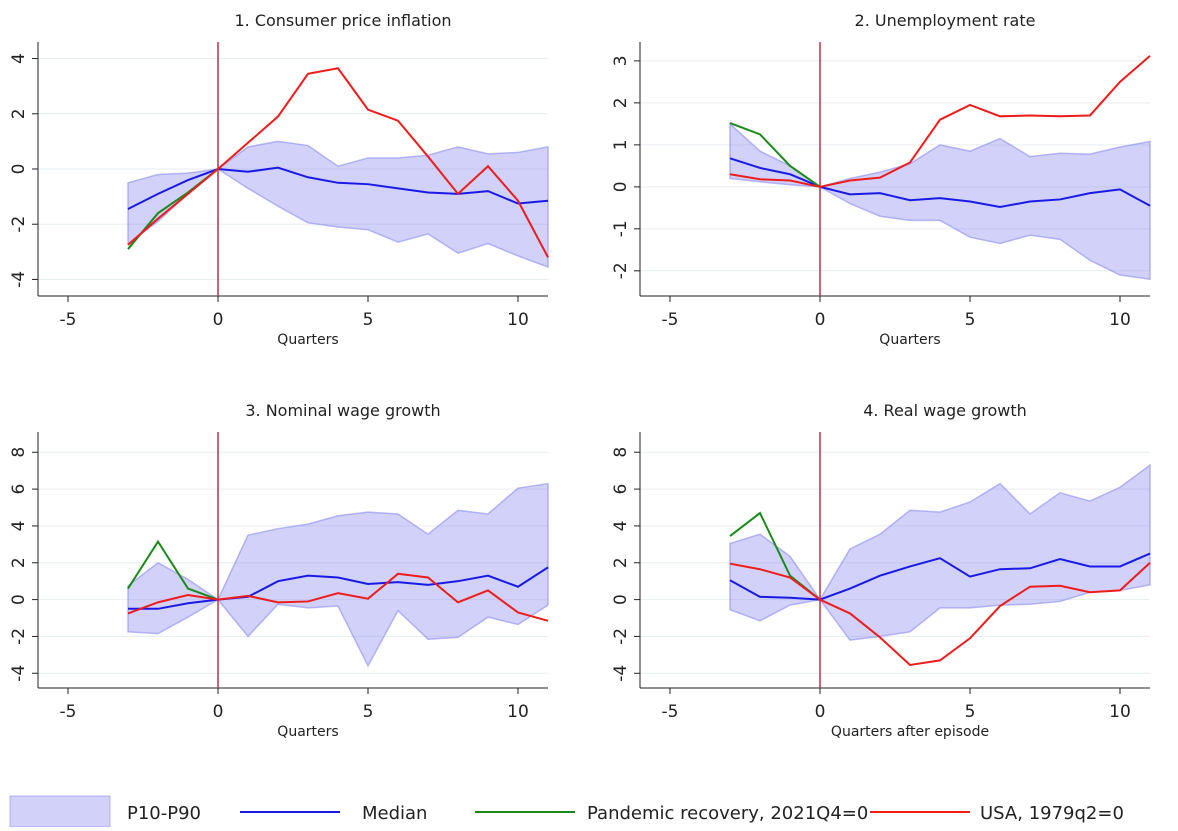 The height and width of the screenshot is (831, 1178). I want to click on legend-label: P10-P90, so click(164, 813).